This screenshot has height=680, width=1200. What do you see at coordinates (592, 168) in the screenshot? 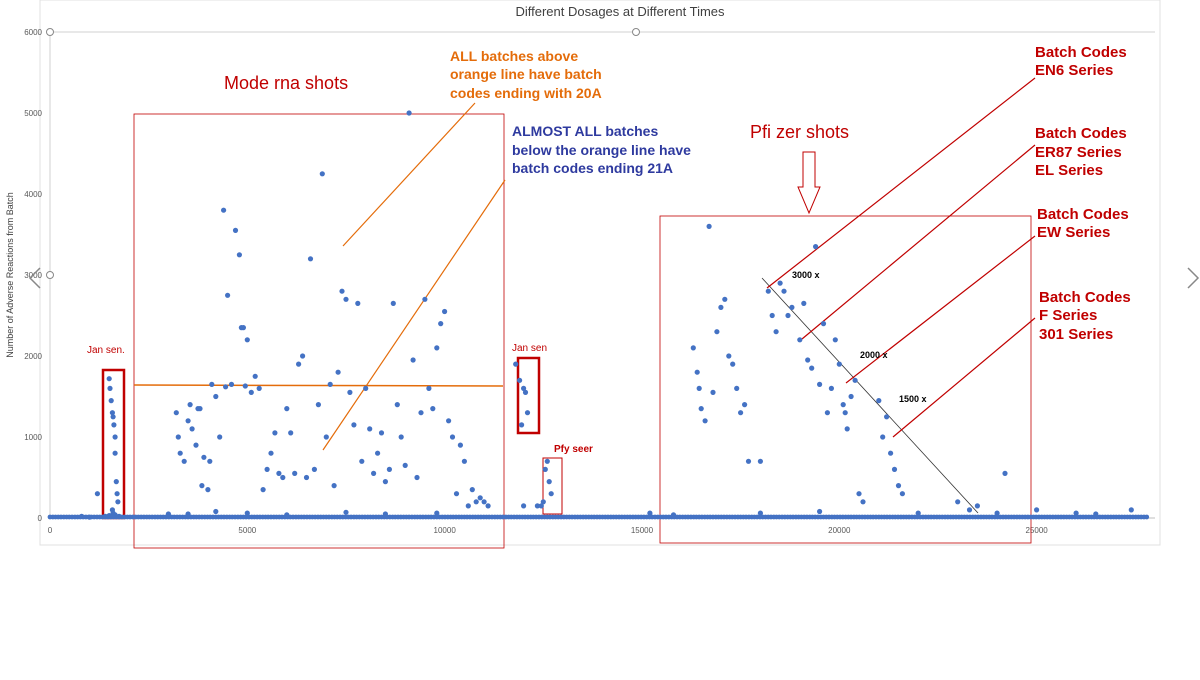
I see `blue-note-line-3: batch codes ending 21A` at bounding box center [592, 168].